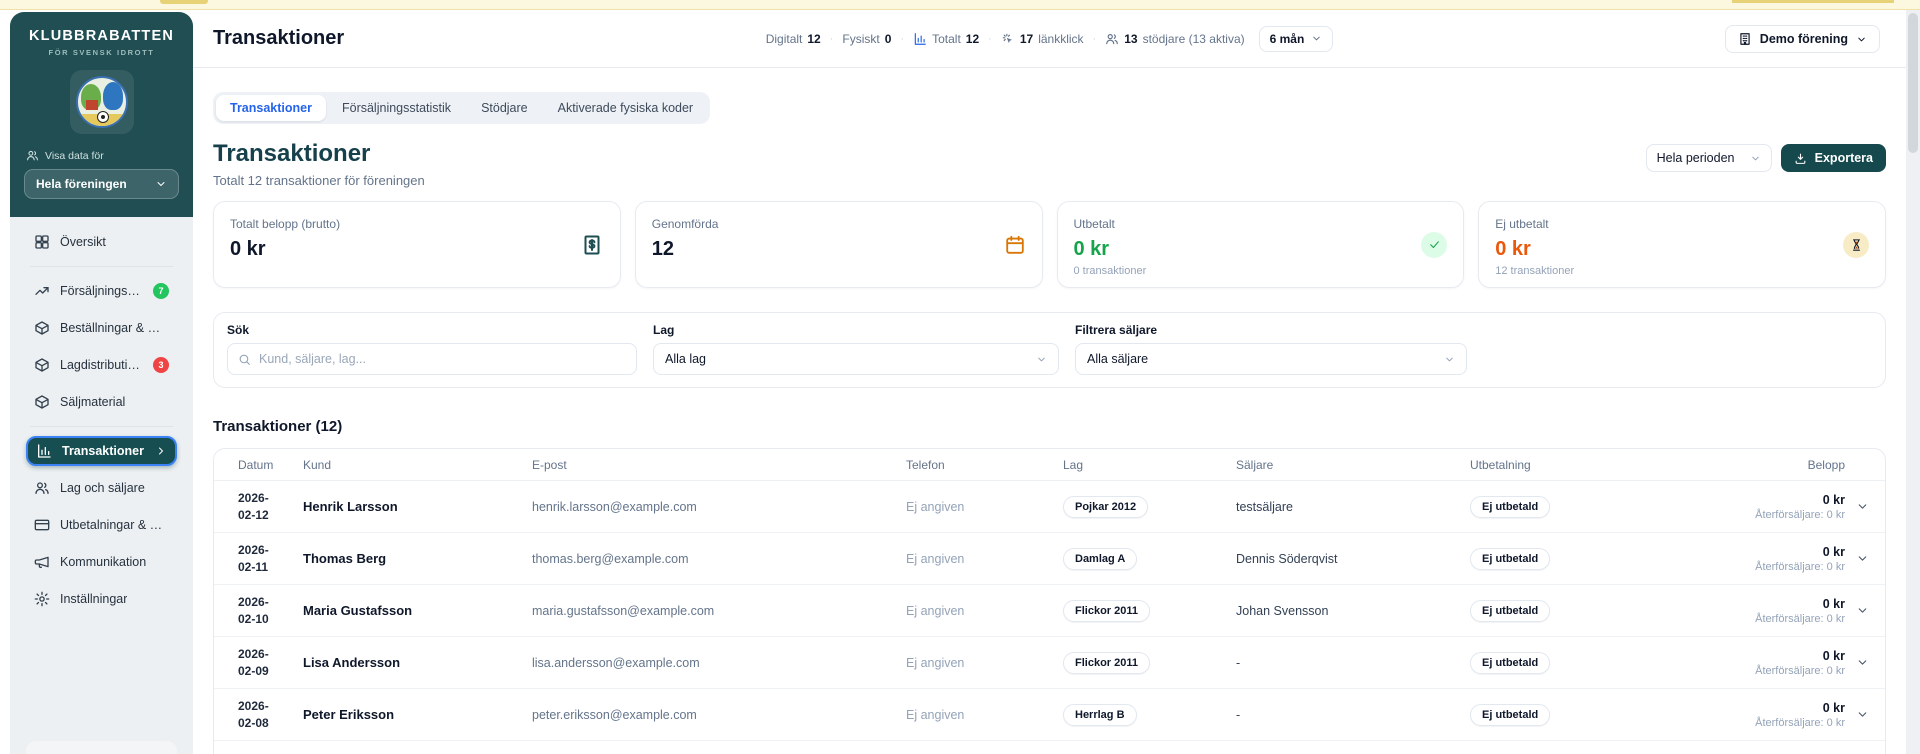  Describe the element at coordinates (101, 599) in the screenshot. I see `sidebar-item-installningar: Inställningar` at that location.